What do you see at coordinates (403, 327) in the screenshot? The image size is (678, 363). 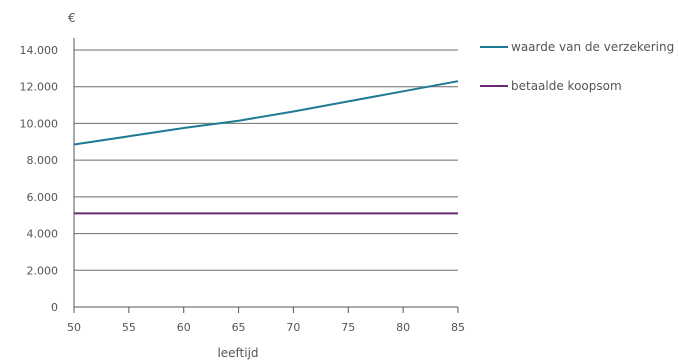 I see `x-tick-label: 80` at bounding box center [403, 327].